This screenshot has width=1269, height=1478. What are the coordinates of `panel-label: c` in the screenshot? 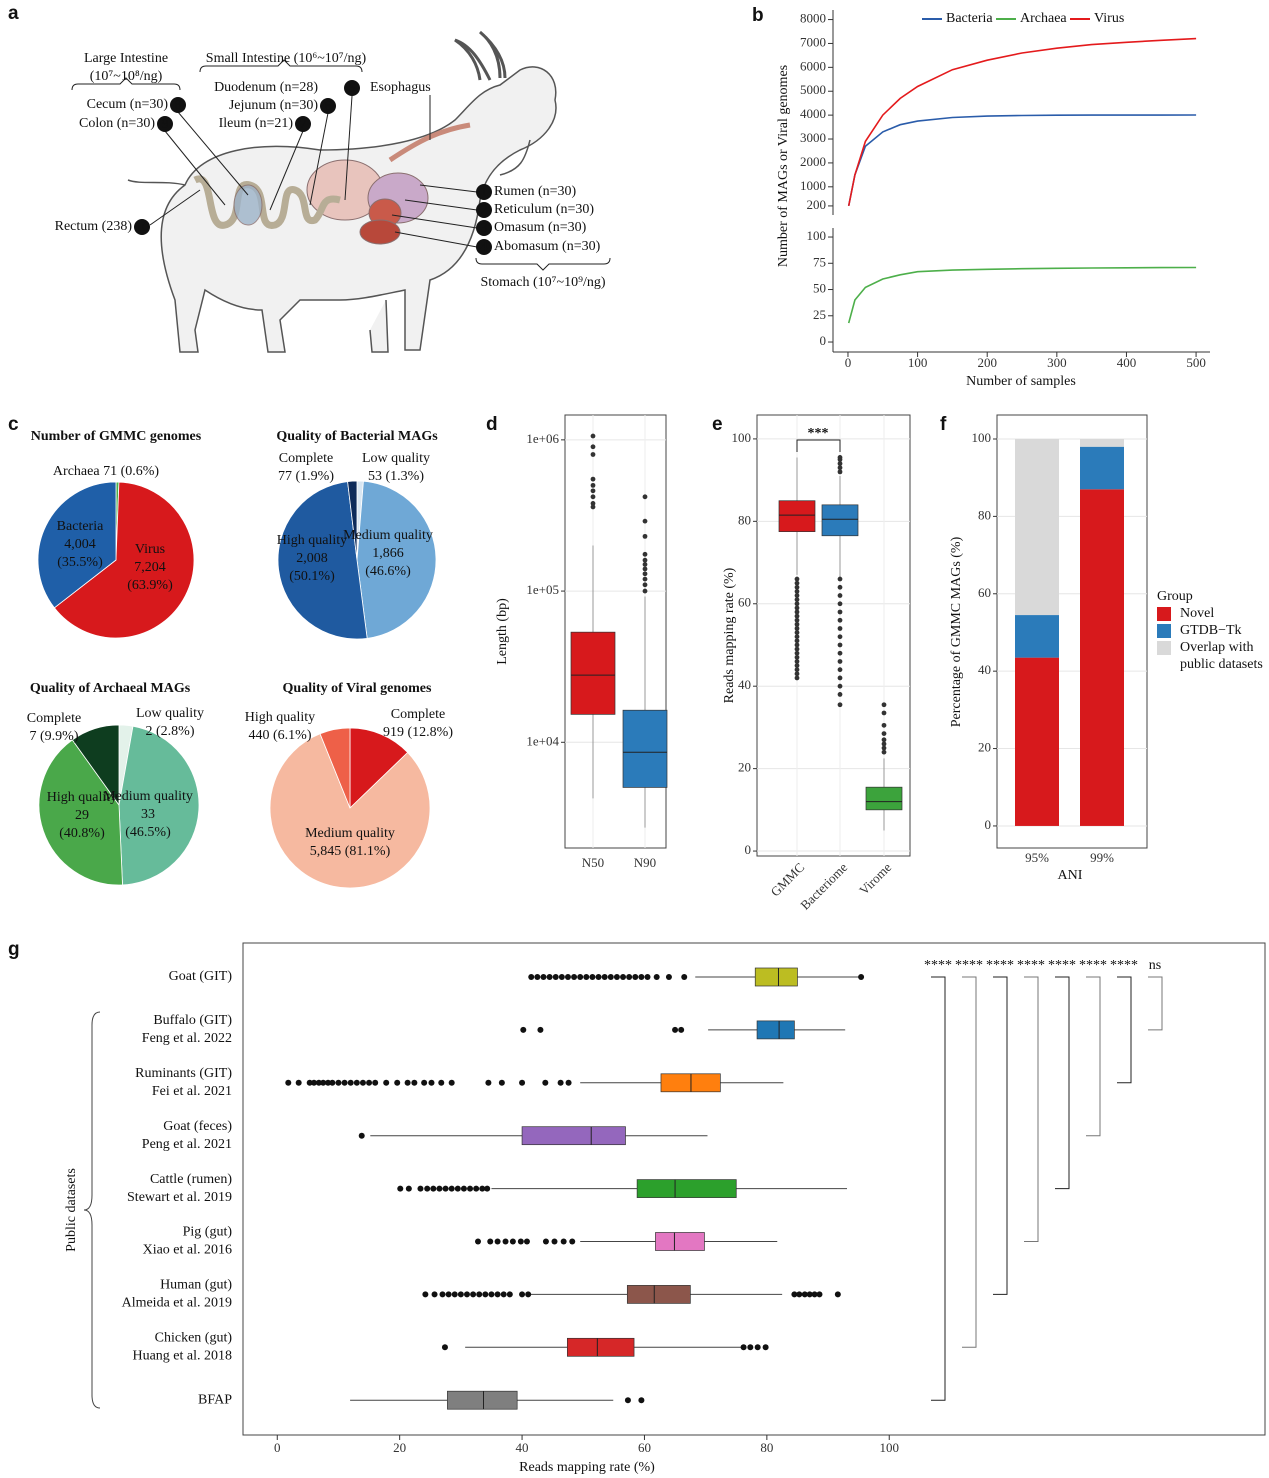 It's located at (13, 424).